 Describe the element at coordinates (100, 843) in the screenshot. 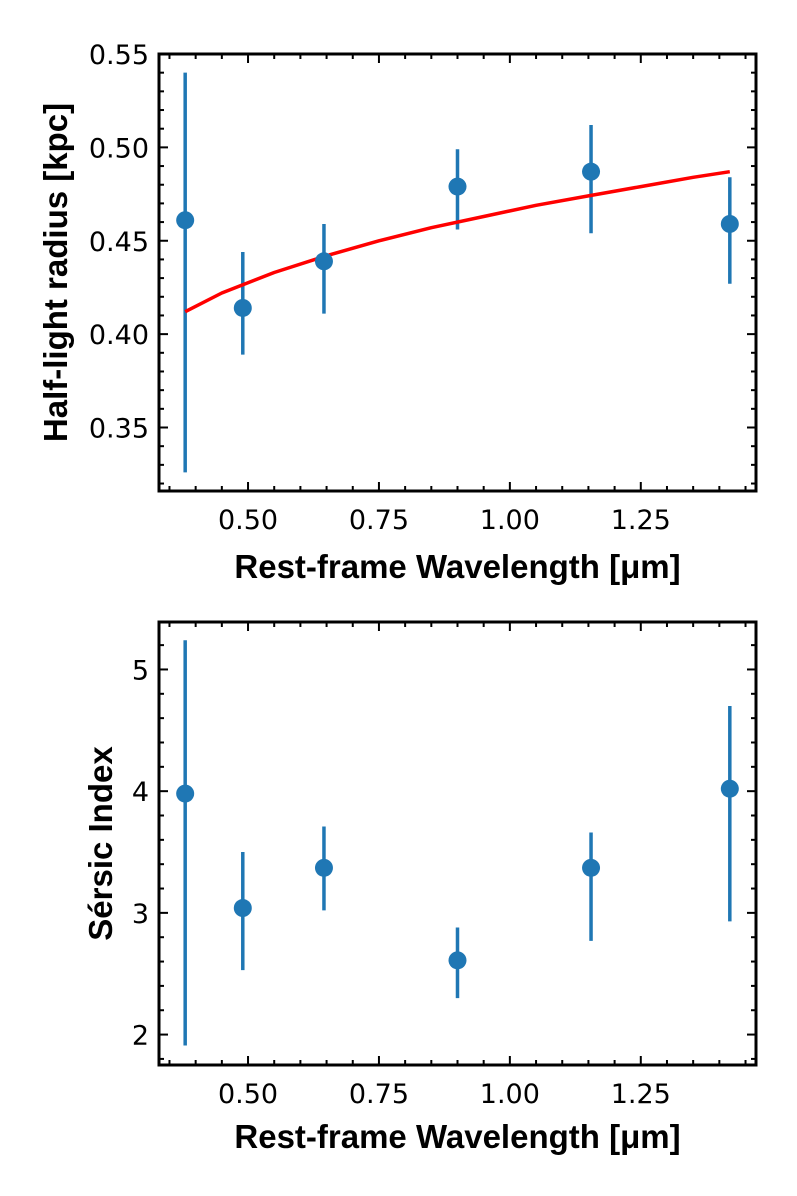

I see `y-axis-label: Sérsic Index` at that location.